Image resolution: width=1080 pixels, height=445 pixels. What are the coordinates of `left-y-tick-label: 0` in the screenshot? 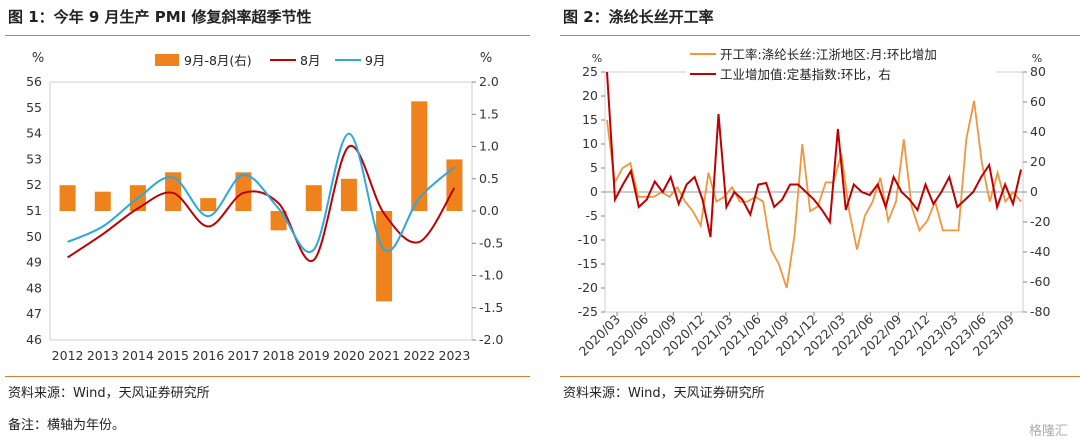 It's located at (594, 191).